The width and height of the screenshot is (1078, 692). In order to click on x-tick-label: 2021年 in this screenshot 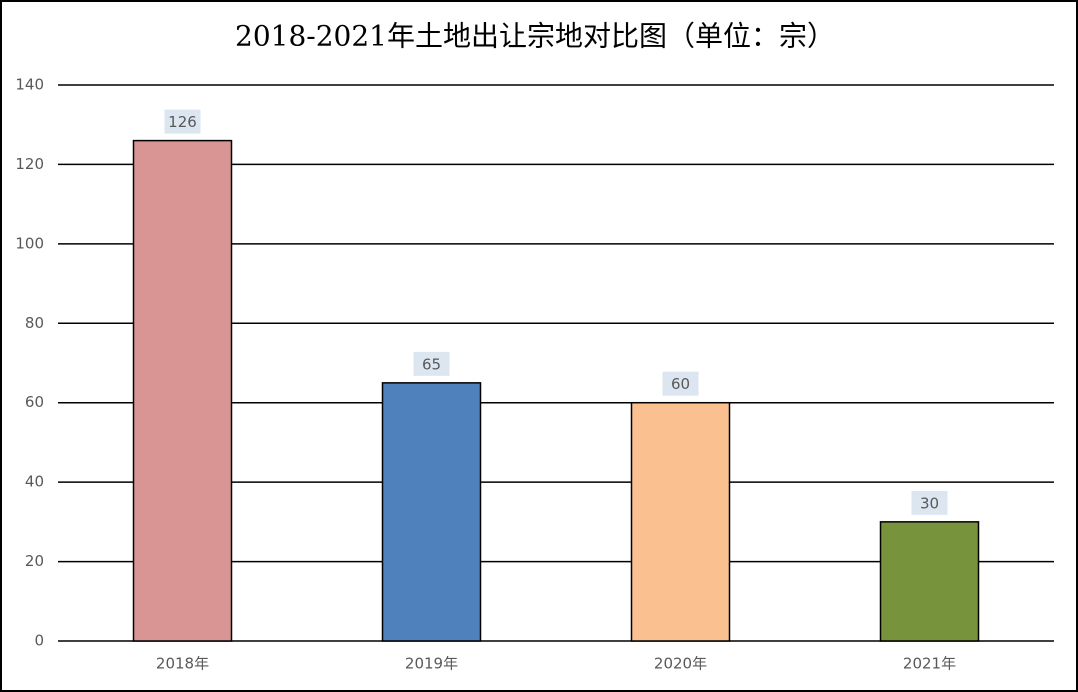, I will do `click(929, 664)`.